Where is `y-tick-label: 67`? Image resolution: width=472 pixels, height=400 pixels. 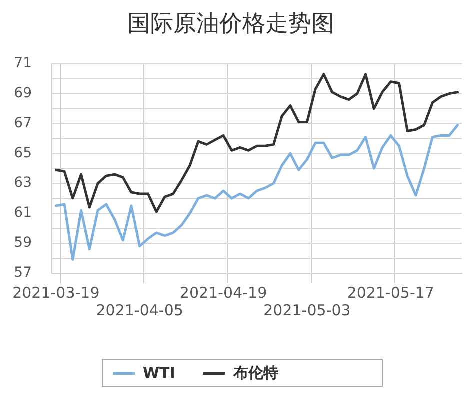 y-tick-label: 67 is located at coordinates (23, 123).